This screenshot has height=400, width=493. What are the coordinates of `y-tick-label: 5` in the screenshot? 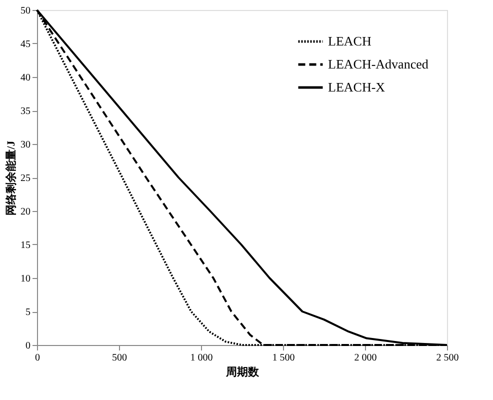 It's located at (28, 312).